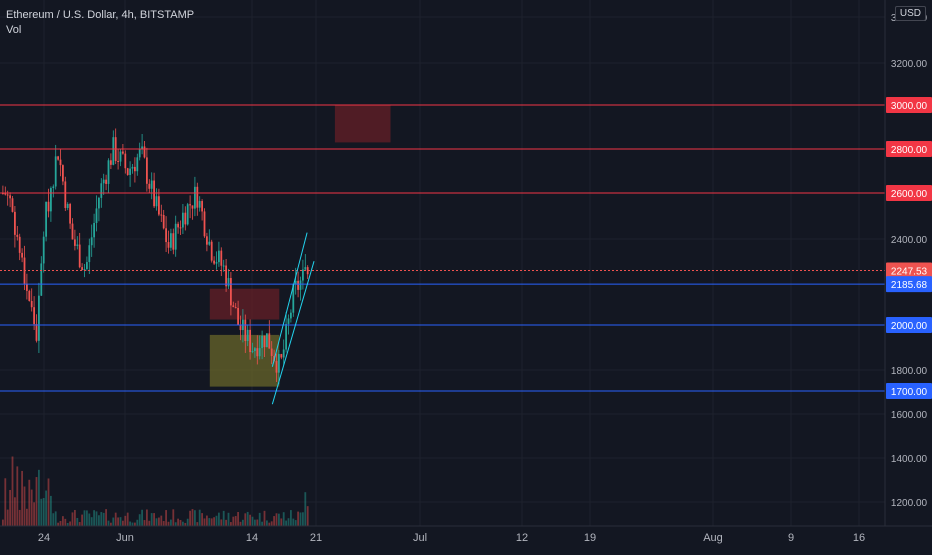  Describe the element at coordinates (713, 538) in the screenshot. I see `time-axis-label: Aug` at that location.